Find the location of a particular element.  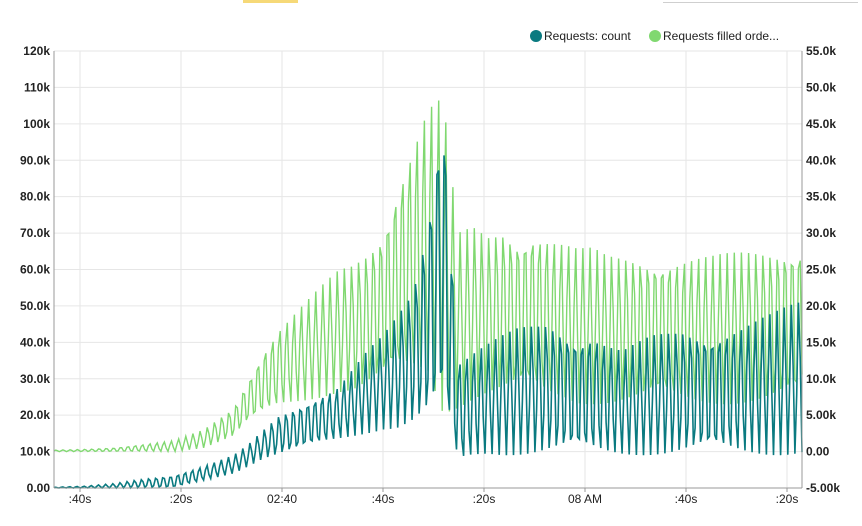

y-right-tick-label: -5.00k is located at coordinates (823, 488).